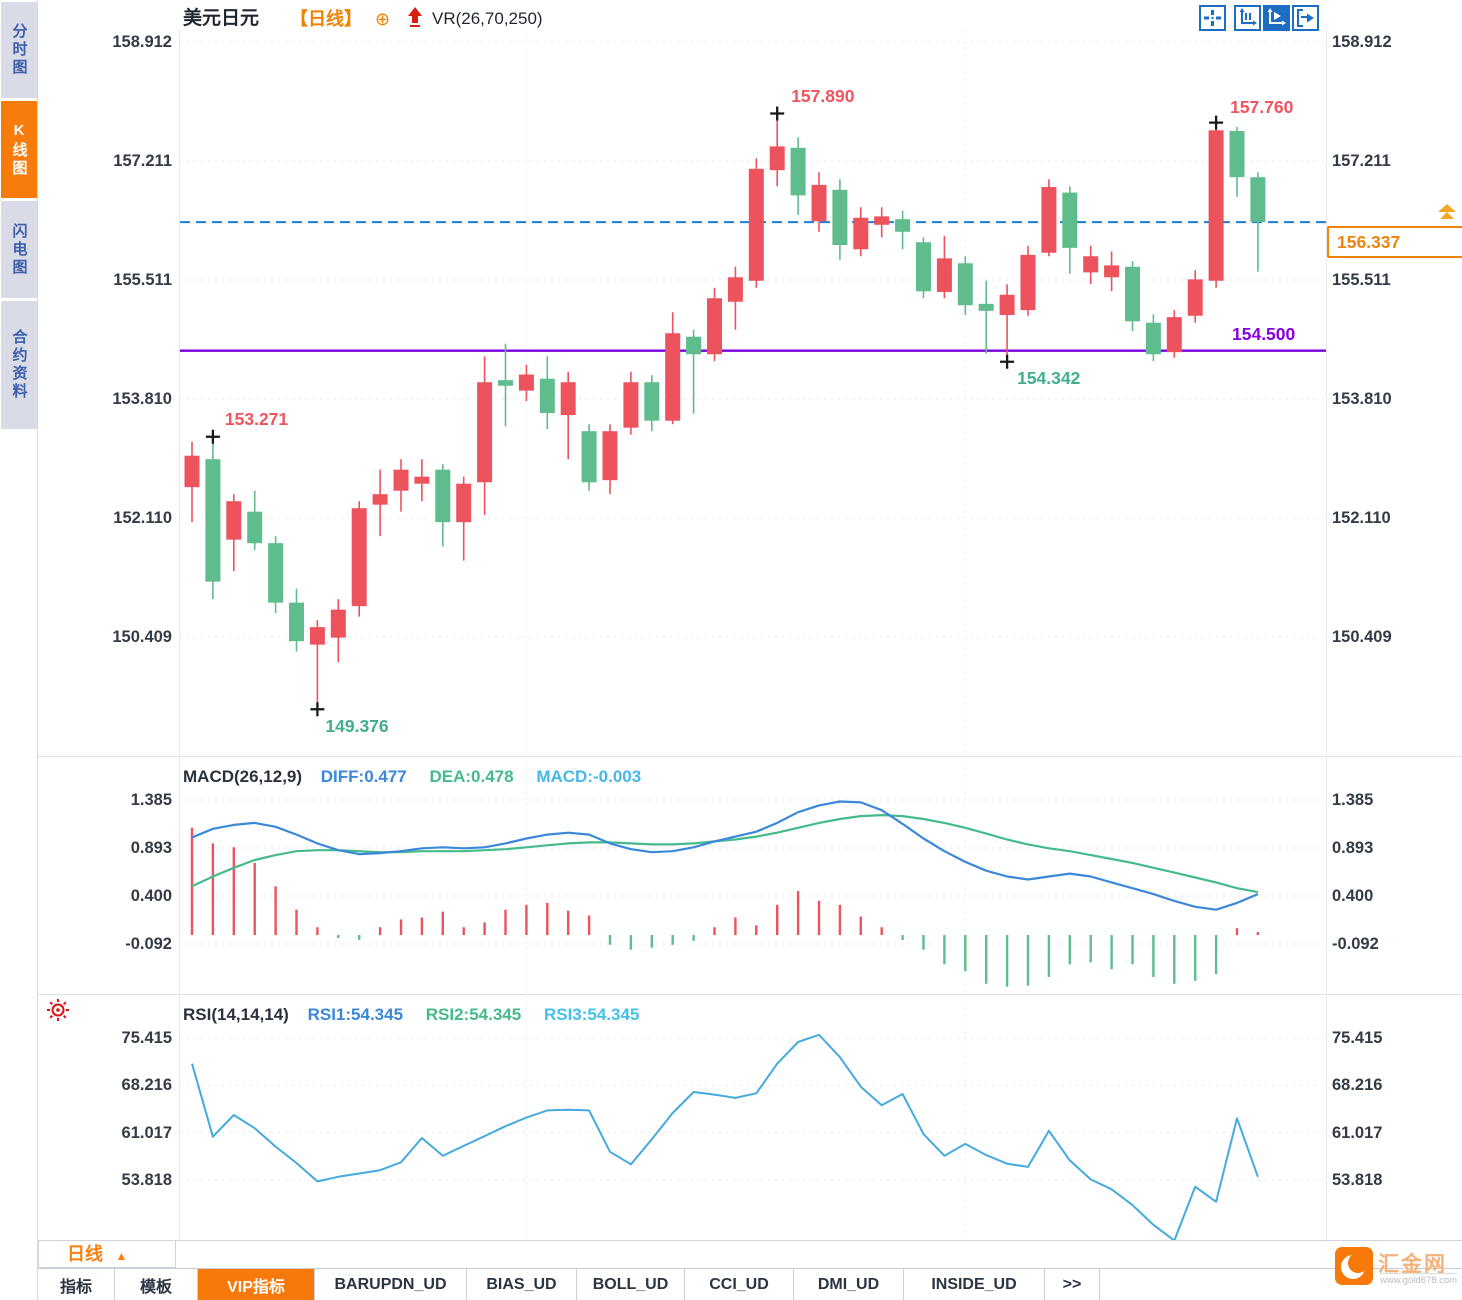 This screenshot has width=1462, height=1300. What do you see at coordinates (1262, 106) in the screenshot?
I see `price-annotation: 157.760` at bounding box center [1262, 106].